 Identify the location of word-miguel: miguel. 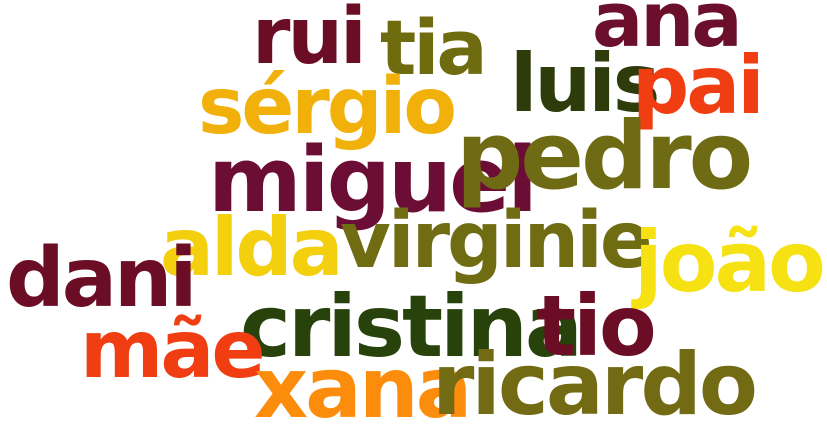
(373, 180).